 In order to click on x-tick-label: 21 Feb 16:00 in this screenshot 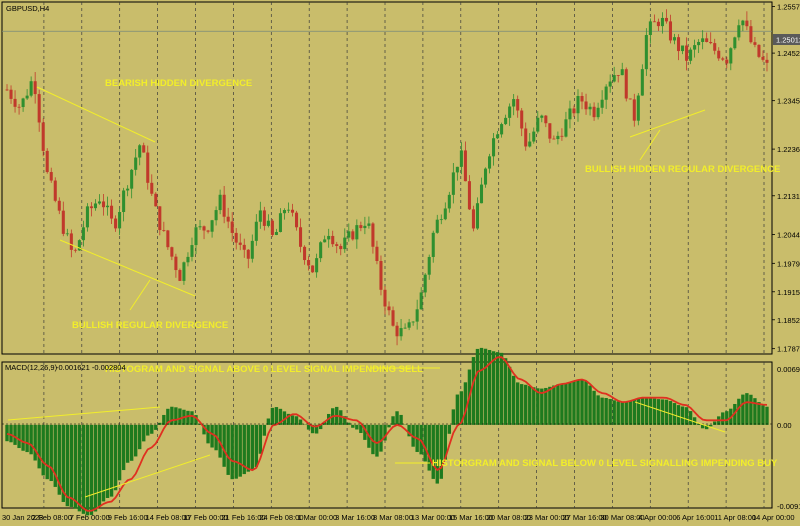, I will do `click(243, 517)`.